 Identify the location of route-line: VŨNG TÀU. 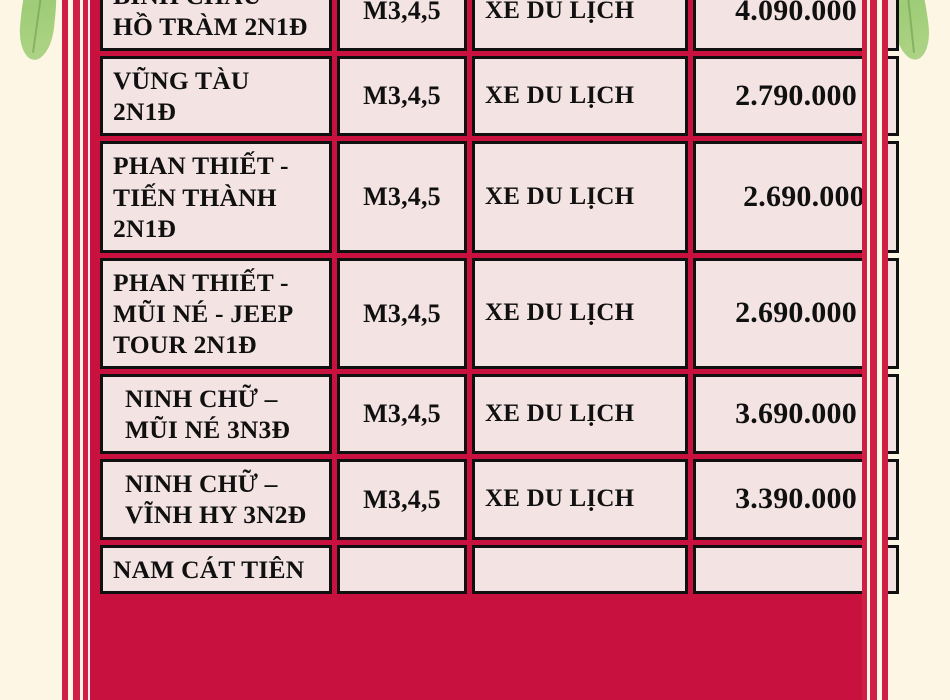
(181, 81).